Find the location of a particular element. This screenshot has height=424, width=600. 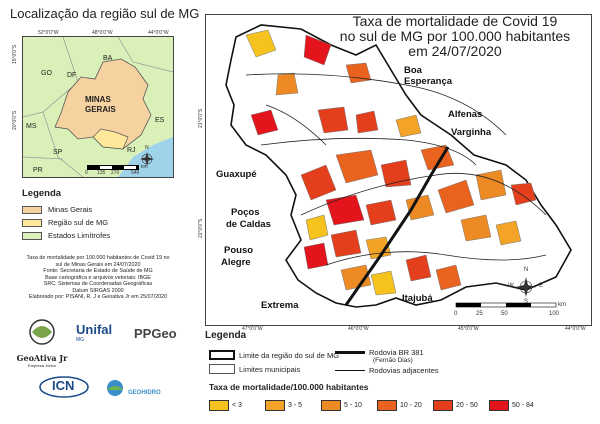

inset-map-svg is located at coordinates (98, 107).